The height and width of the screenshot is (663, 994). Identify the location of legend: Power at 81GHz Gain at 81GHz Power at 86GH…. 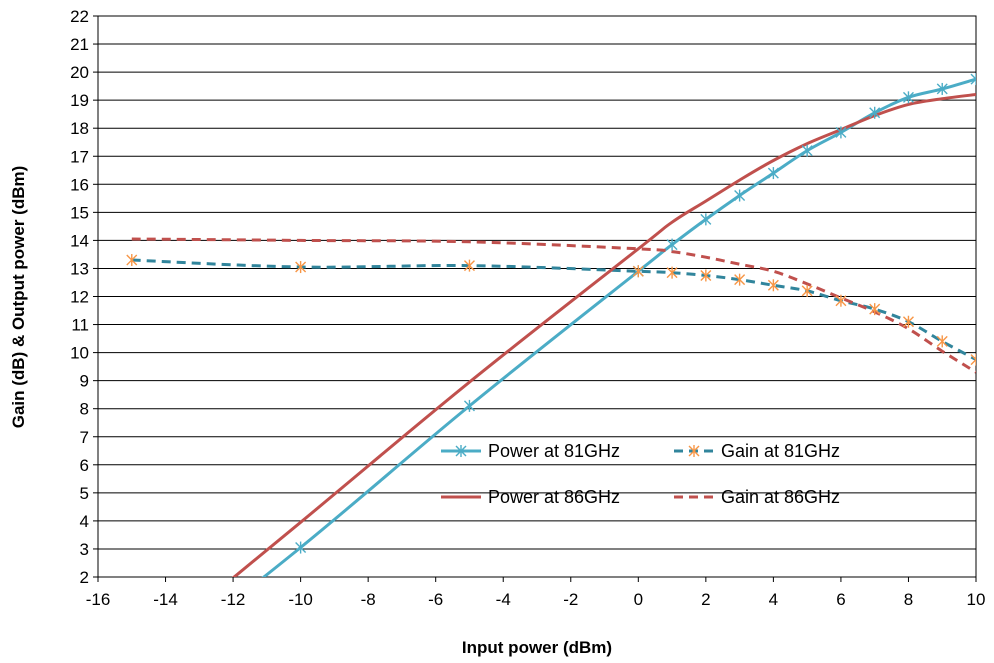
(640, 474).